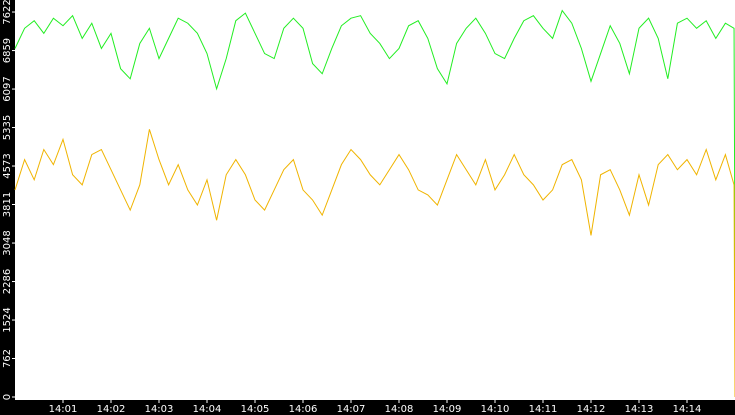  What do you see at coordinates (495, 409) in the screenshot?
I see `x-tick-label: 14:10` at bounding box center [495, 409].